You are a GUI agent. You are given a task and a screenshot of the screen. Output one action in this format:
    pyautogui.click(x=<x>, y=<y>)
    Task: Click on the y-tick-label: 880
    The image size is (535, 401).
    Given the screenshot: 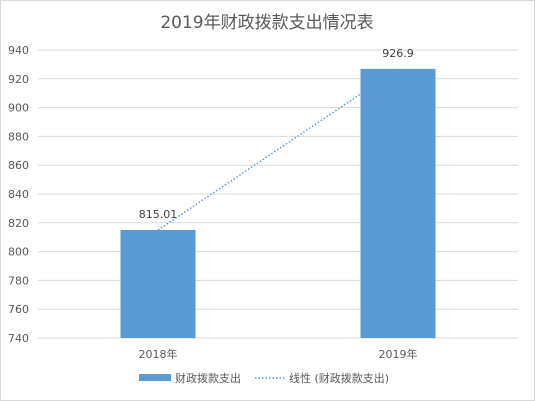 What is the action you would take?
    pyautogui.click(x=18, y=136)
    